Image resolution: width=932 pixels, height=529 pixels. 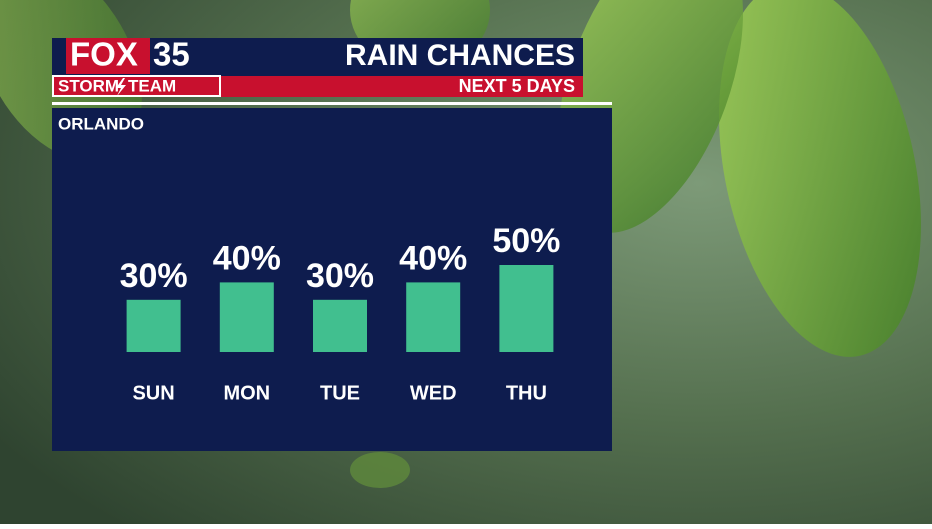 What do you see at coordinates (433, 393) in the screenshot?
I see `category-label: WED` at bounding box center [433, 393].